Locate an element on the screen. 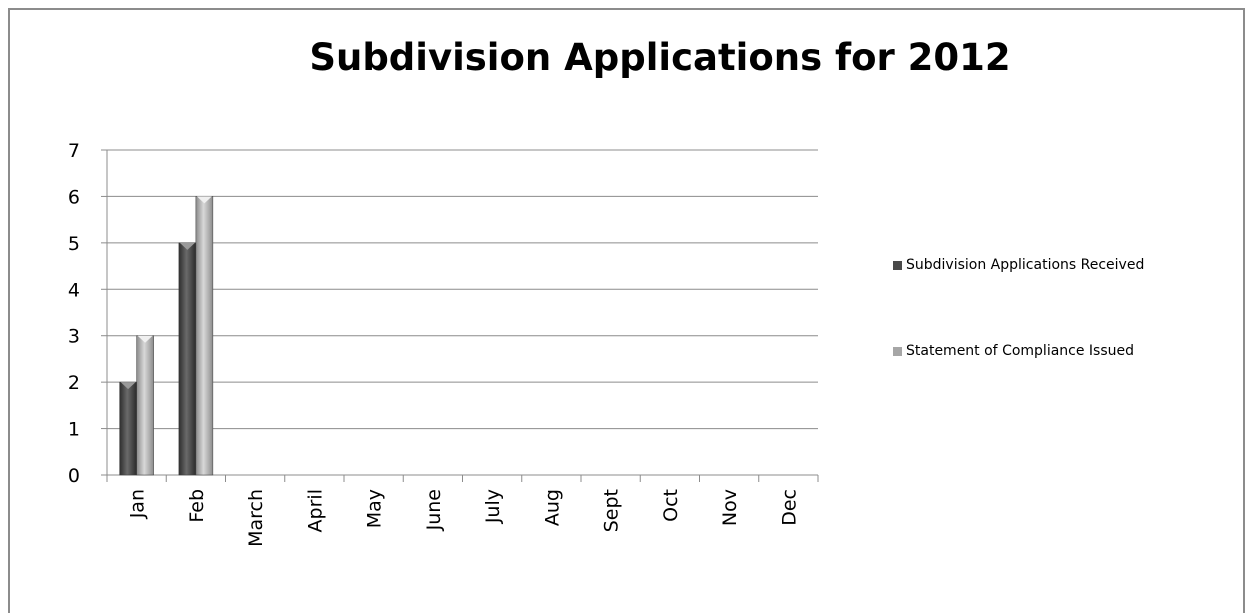 This screenshot has height=615, width=1247. x-tick-label: Jan is located at coordinates (138, 504).